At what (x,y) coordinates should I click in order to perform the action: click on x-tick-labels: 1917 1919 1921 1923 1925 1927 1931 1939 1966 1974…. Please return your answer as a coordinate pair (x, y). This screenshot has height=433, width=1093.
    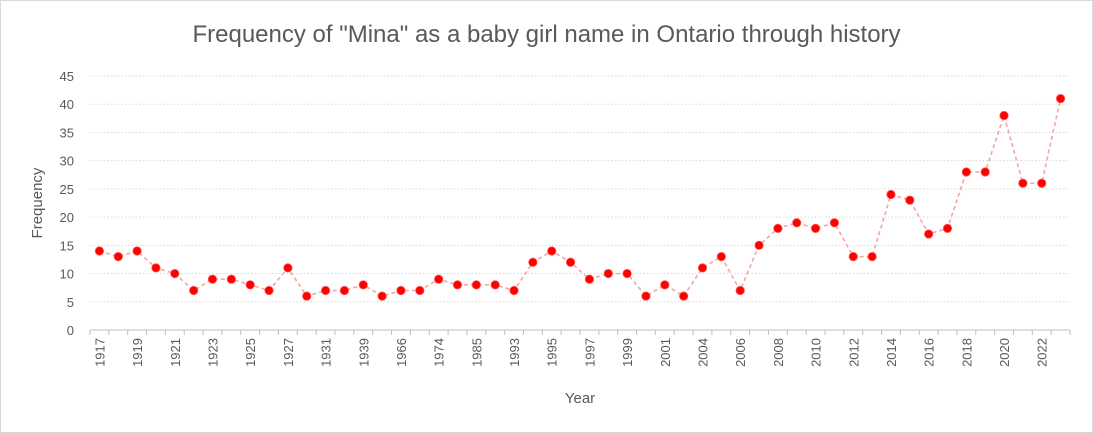
    Looking at the image, I should click on (570, 352).